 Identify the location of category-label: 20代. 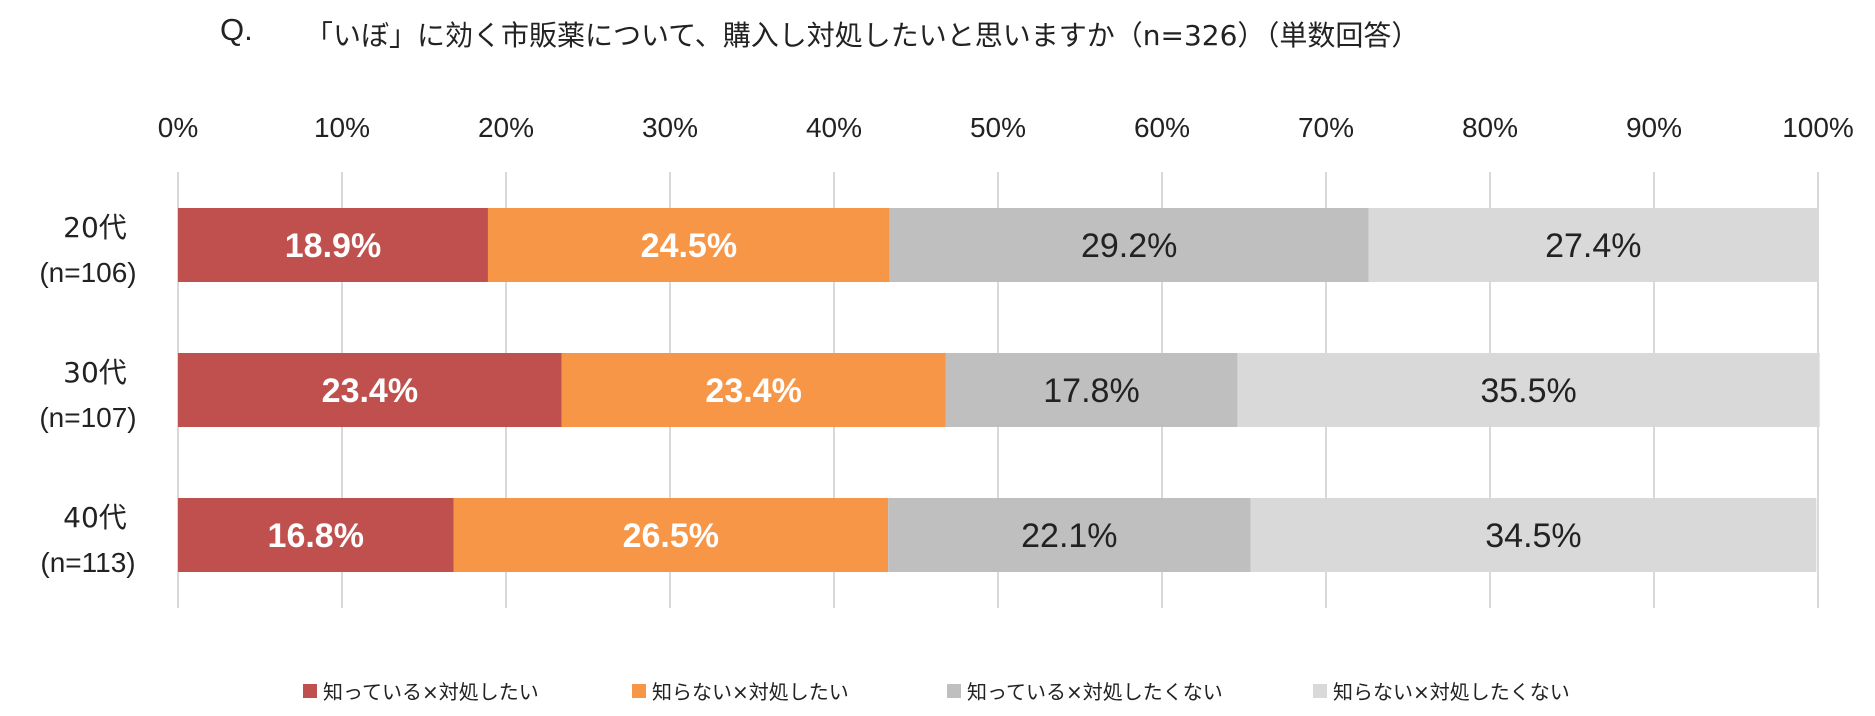
(95, 227).